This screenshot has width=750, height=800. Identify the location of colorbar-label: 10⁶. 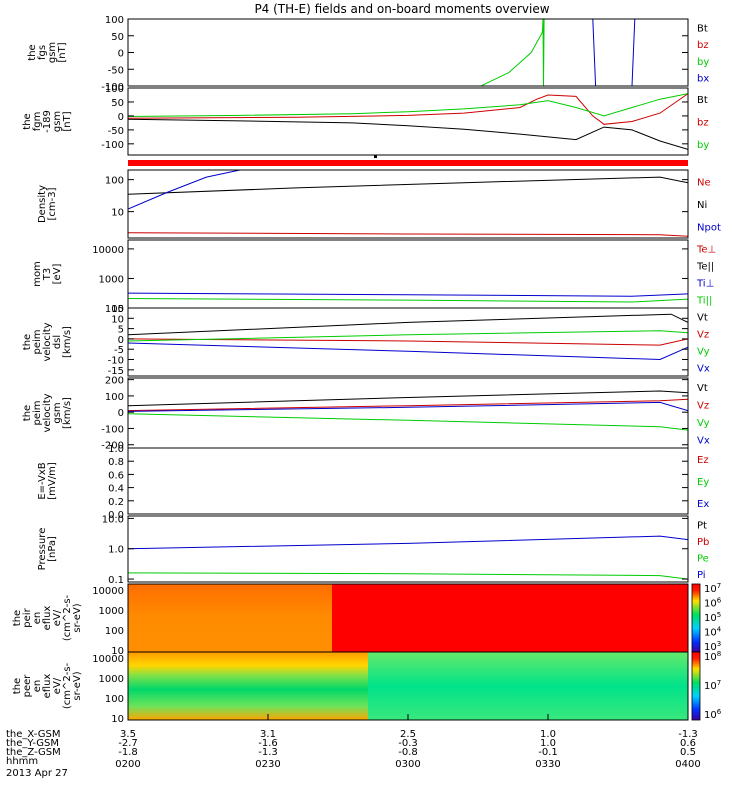
(713, 603).